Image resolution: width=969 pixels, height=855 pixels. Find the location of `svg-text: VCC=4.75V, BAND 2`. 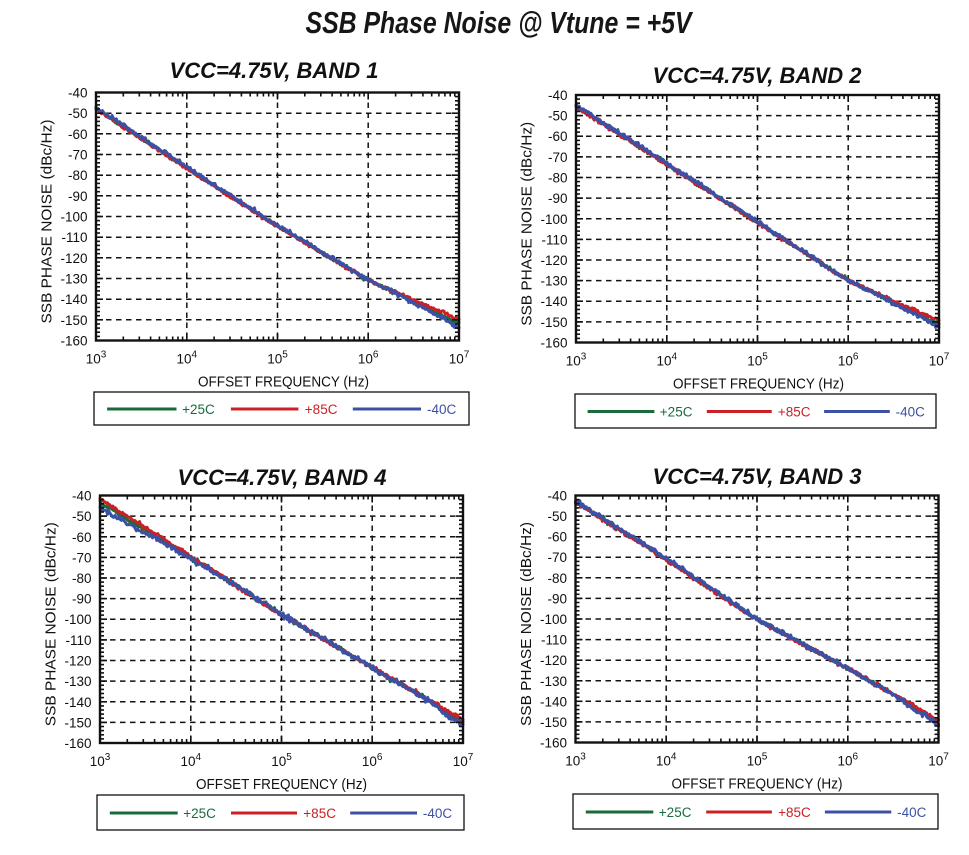

svg-text: VCC=4.75V, BAND 2 is located at coordinates (758, 75).